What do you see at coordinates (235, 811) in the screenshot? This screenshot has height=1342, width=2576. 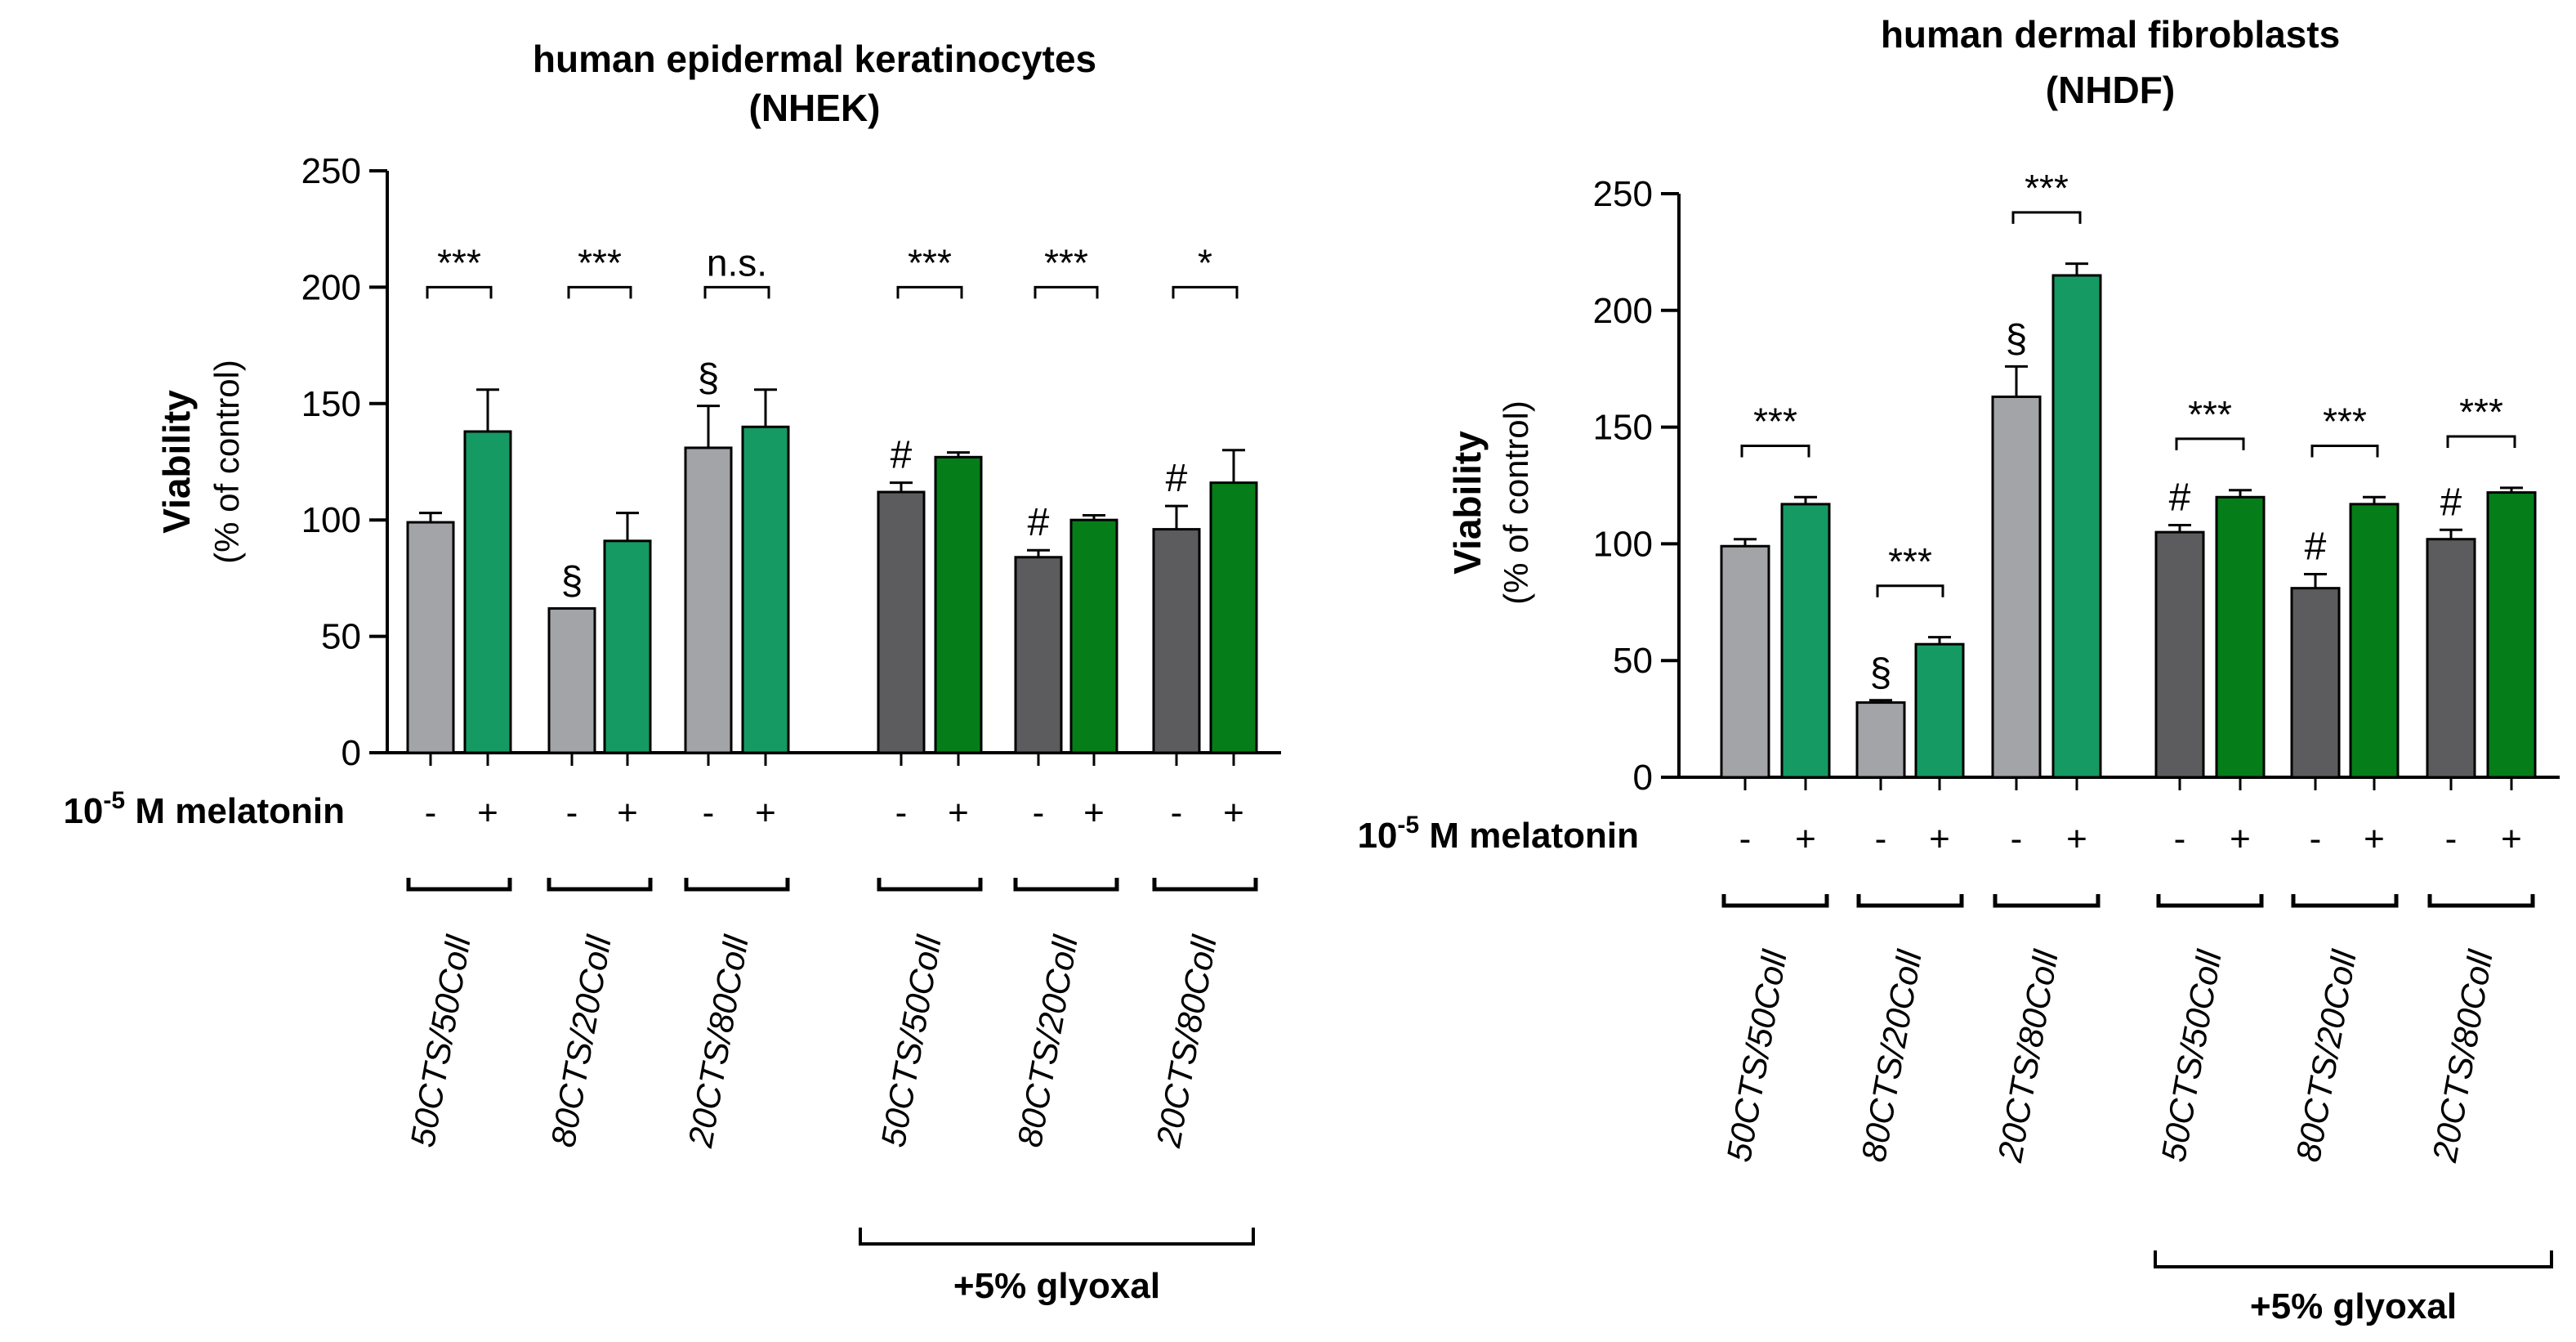 I see `melatonin-label-rest: M melatonin` at bounding box center [235, 811].